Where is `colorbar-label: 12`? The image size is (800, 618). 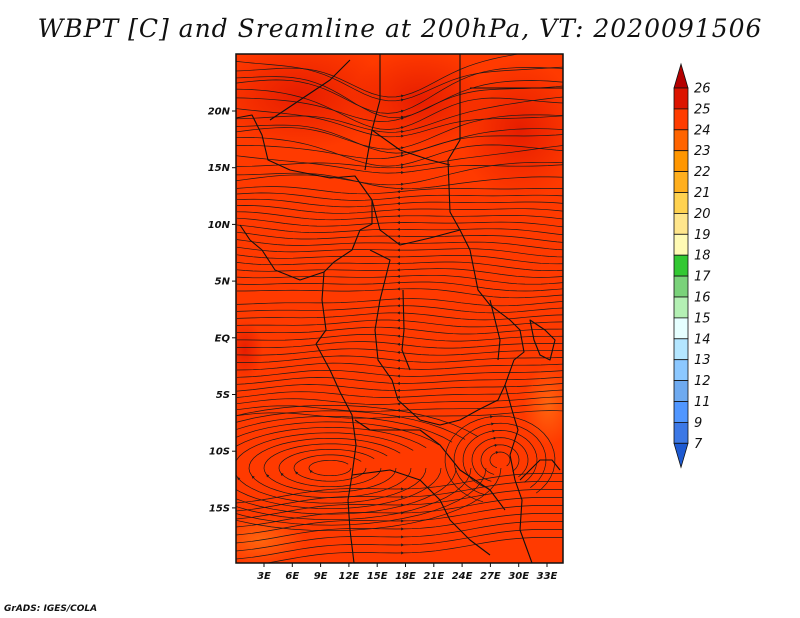
colorbar-label: 12 is located at coordinates (702, 381).